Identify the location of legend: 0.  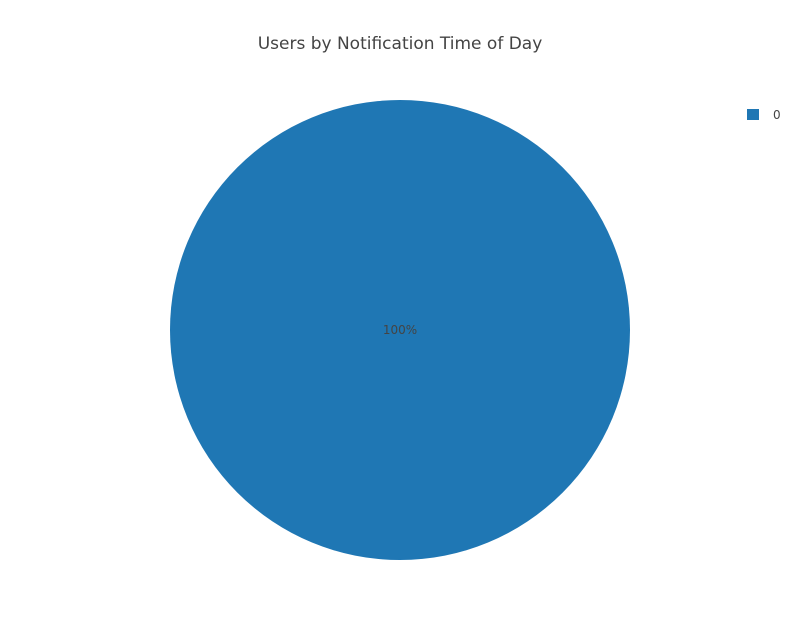
(764, 115).